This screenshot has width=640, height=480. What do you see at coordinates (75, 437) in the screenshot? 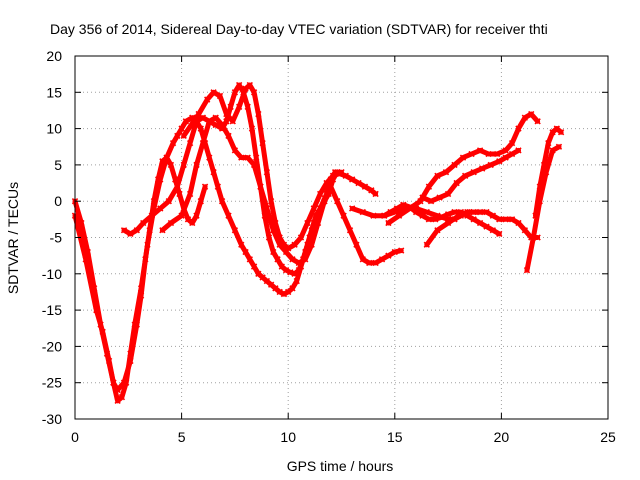
I see `x-tick-label: 0` at bounding box center [75, 437].